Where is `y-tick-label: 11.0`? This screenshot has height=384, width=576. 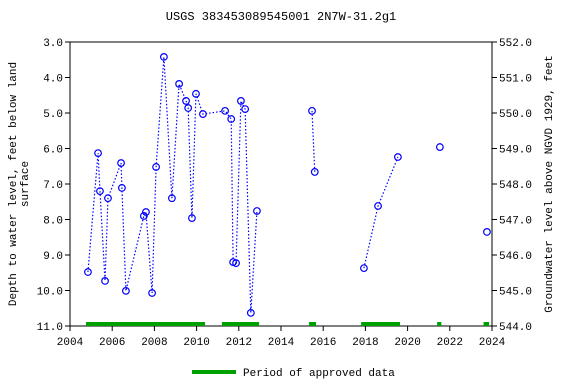
y-tick-label: 11.0 is located at coordinates (50, 328).